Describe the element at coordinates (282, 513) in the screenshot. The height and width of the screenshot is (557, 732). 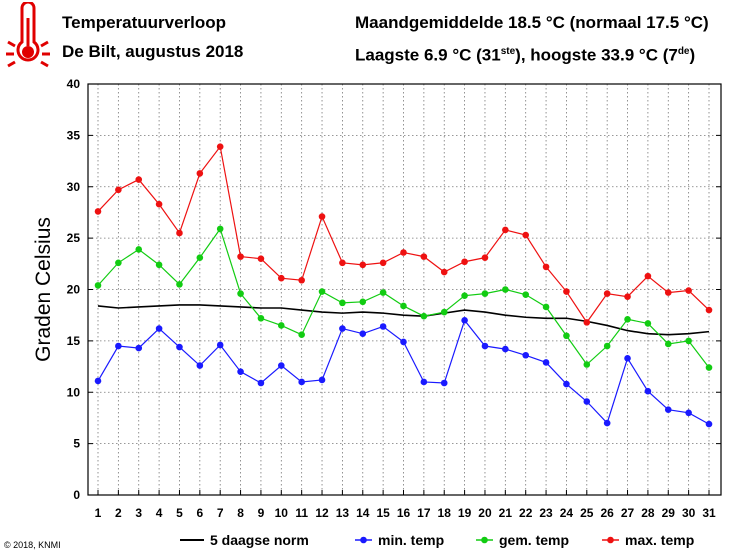
I see `x-tick-label: 10` at that location.